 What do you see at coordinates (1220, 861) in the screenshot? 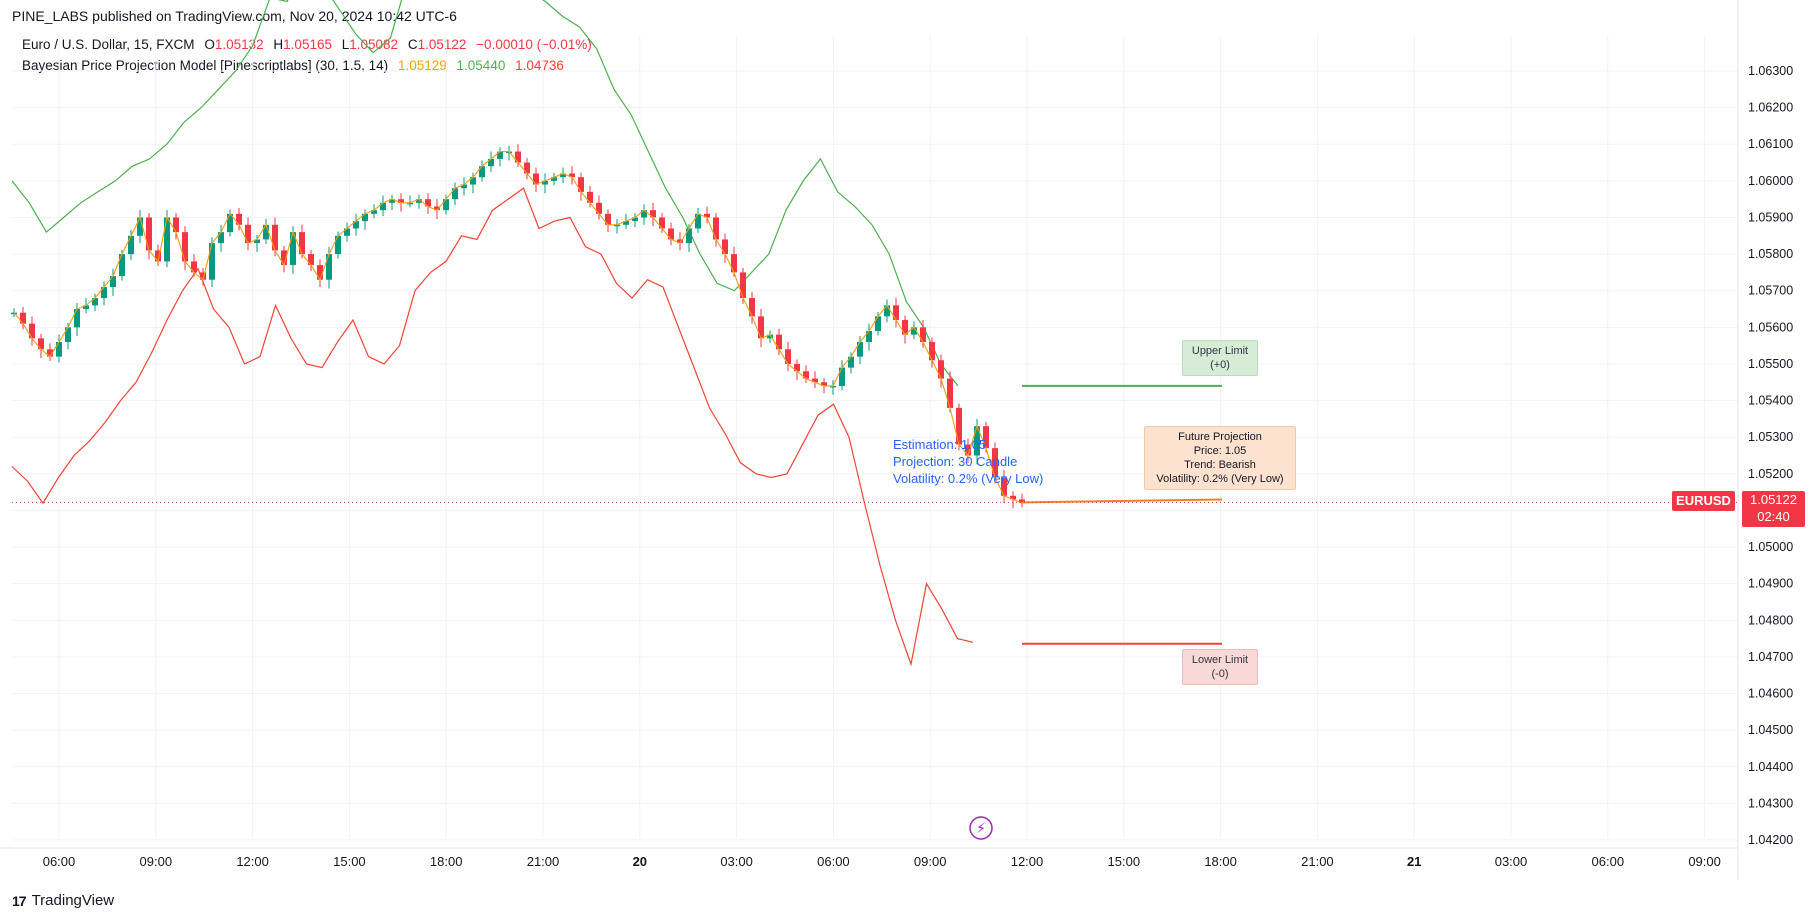
I see `x-tick-label: 18:00` at bounding box center [1220, 861].